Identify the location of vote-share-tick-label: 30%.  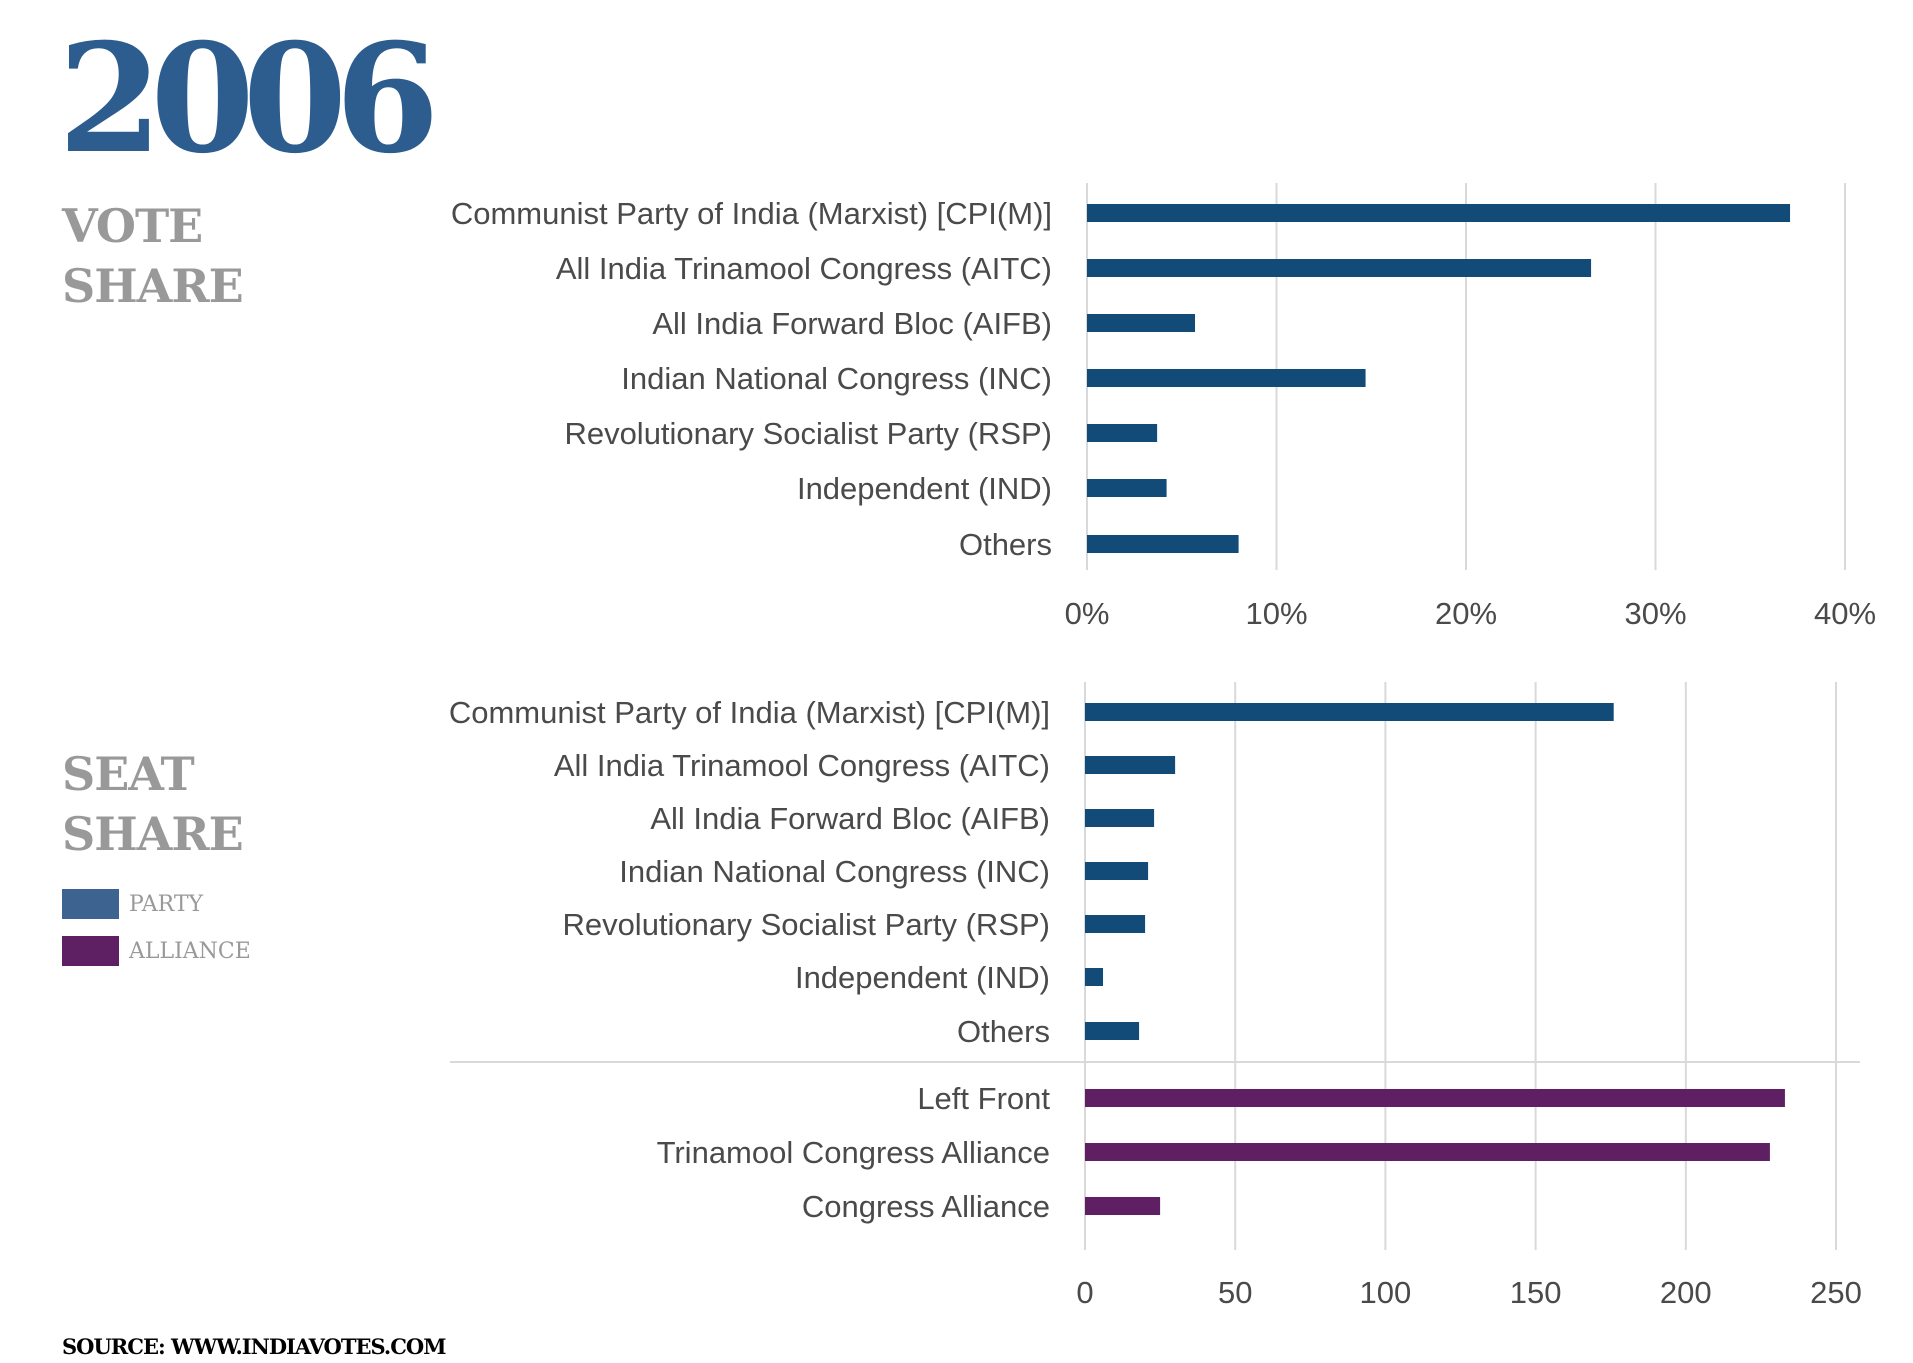
(1655, 613).